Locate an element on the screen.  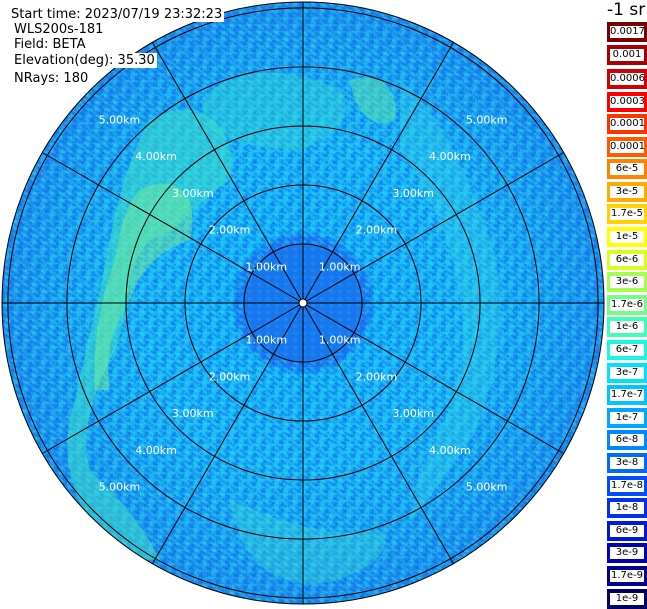
colorbar-swatch: 1.7e-8 is located at coordinates (627, 485).